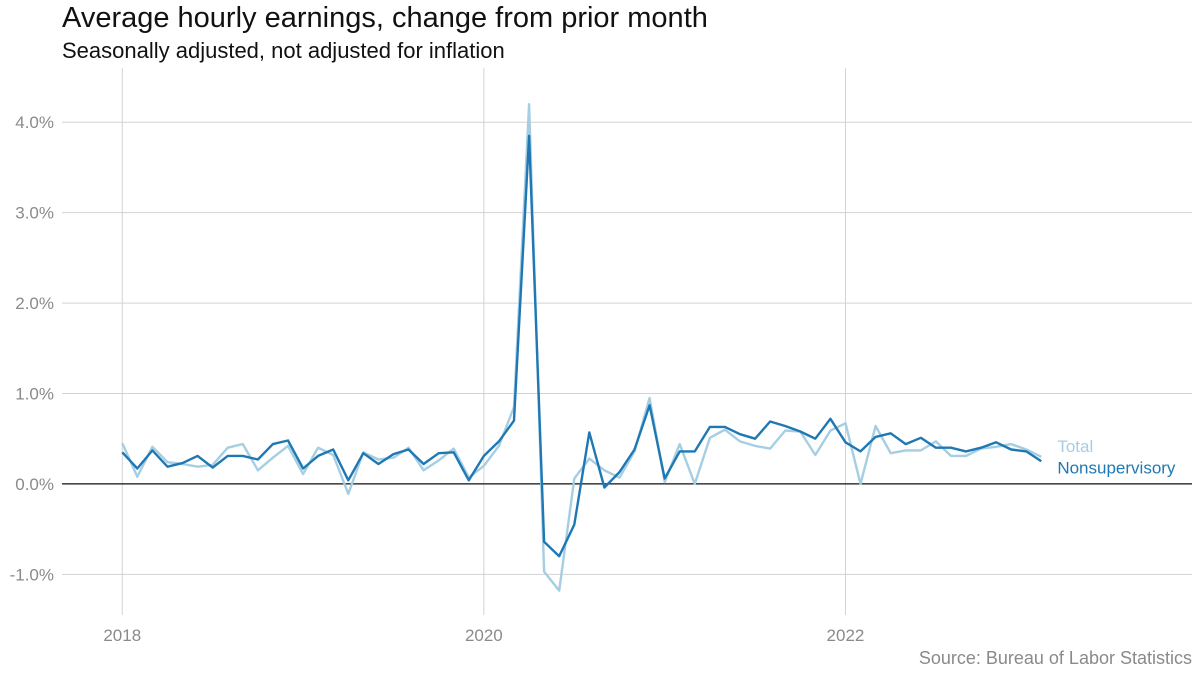 This screenshot has width=1200, height=676. I want to click on y-tick-label: 3.0%, so click(34, 213).